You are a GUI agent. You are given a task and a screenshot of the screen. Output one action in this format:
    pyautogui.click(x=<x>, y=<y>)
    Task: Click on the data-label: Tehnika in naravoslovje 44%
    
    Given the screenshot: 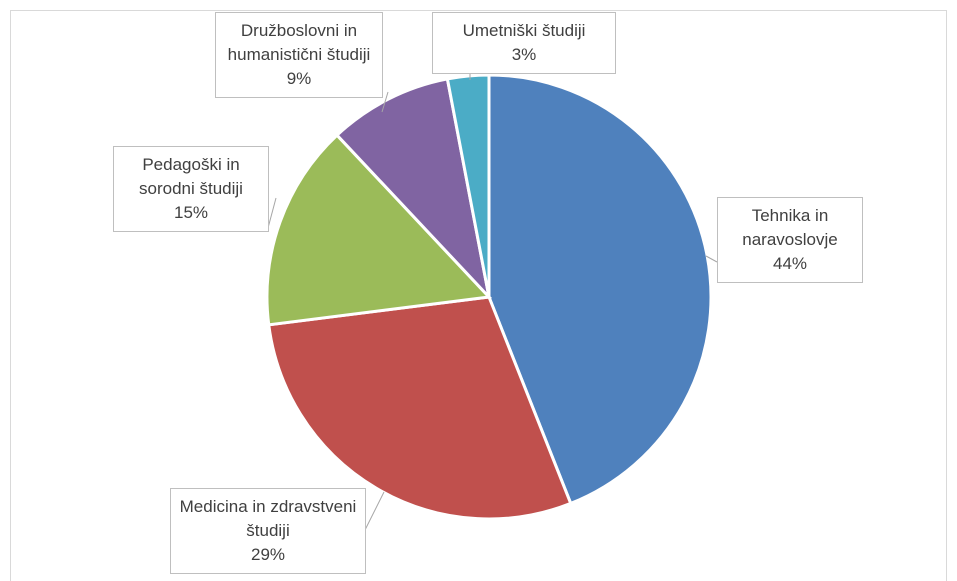 What is the action you would take?
    pyautogui.click(x=790, y=240)
    